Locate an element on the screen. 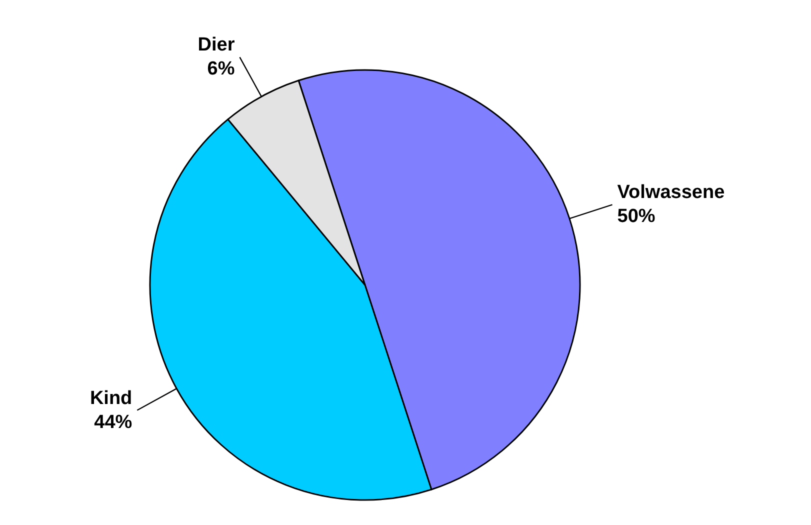 This screenshot has height=525, width=811. data-label: 6% is located at coordinates (221, 69).